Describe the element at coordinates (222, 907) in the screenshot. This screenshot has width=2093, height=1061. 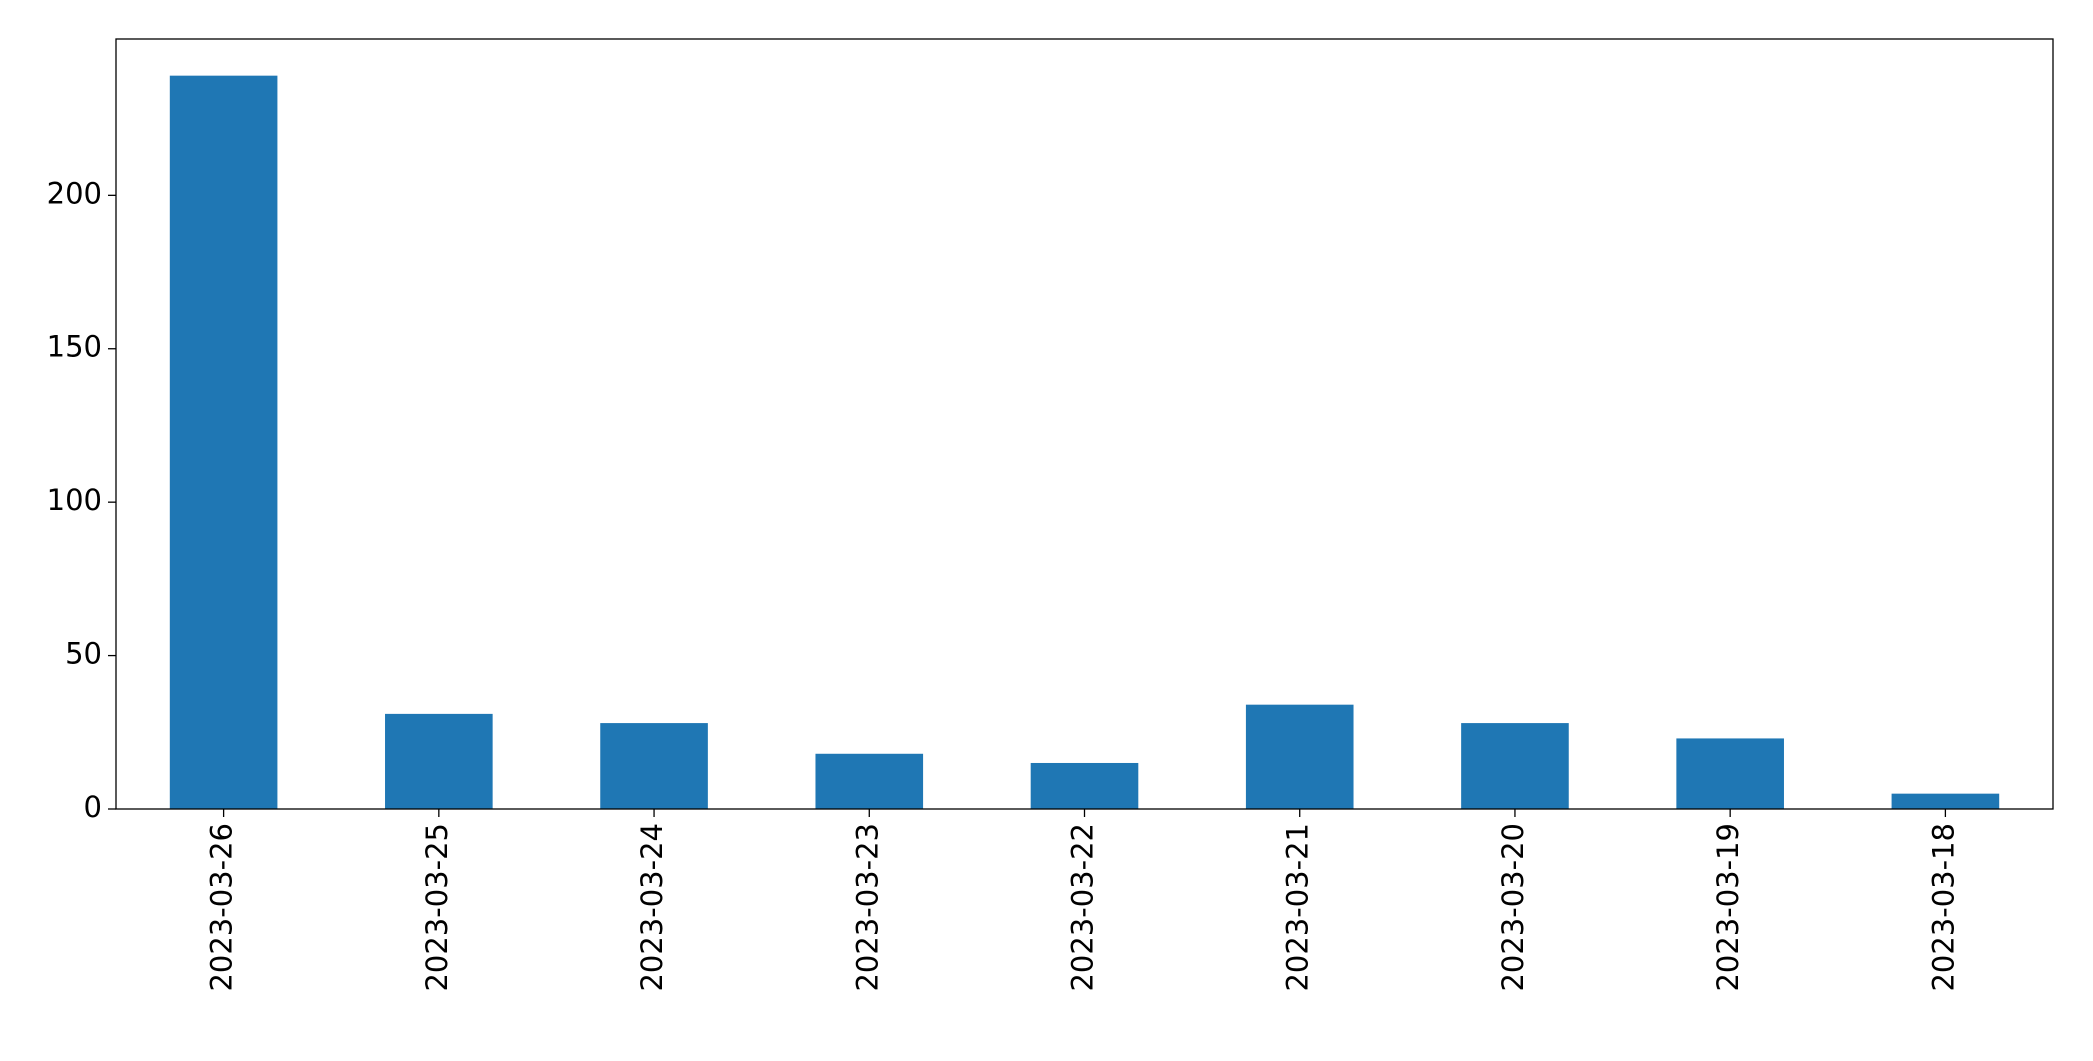
I see `x-tick-label: 2023-03-26` at that location.